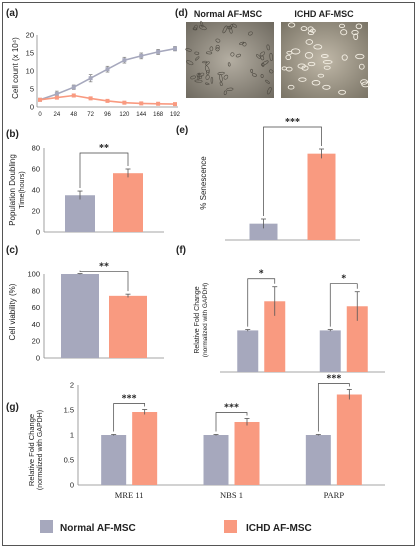 The width and height of the screenshot is (419, 550). What do you see at coordinates (12, 190) in the screenshot?
I see `panel-b-ylabel: Population Doubling` at bounding box center [12, 190].